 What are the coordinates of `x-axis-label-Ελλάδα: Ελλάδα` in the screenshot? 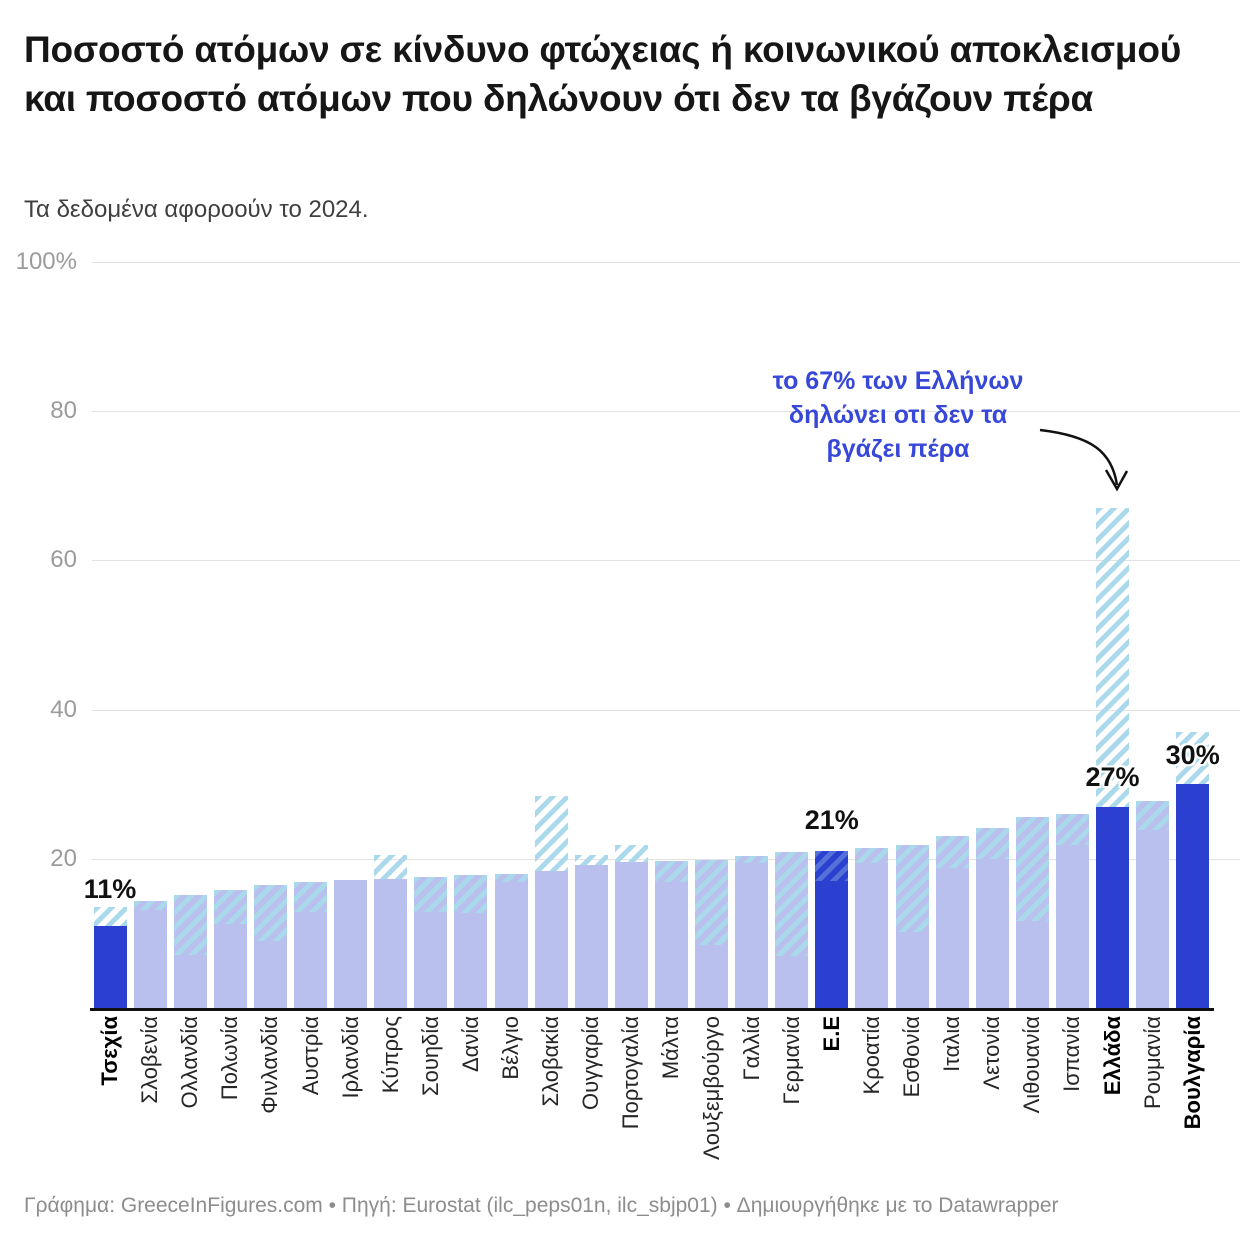 It's located at (1112, 1056).